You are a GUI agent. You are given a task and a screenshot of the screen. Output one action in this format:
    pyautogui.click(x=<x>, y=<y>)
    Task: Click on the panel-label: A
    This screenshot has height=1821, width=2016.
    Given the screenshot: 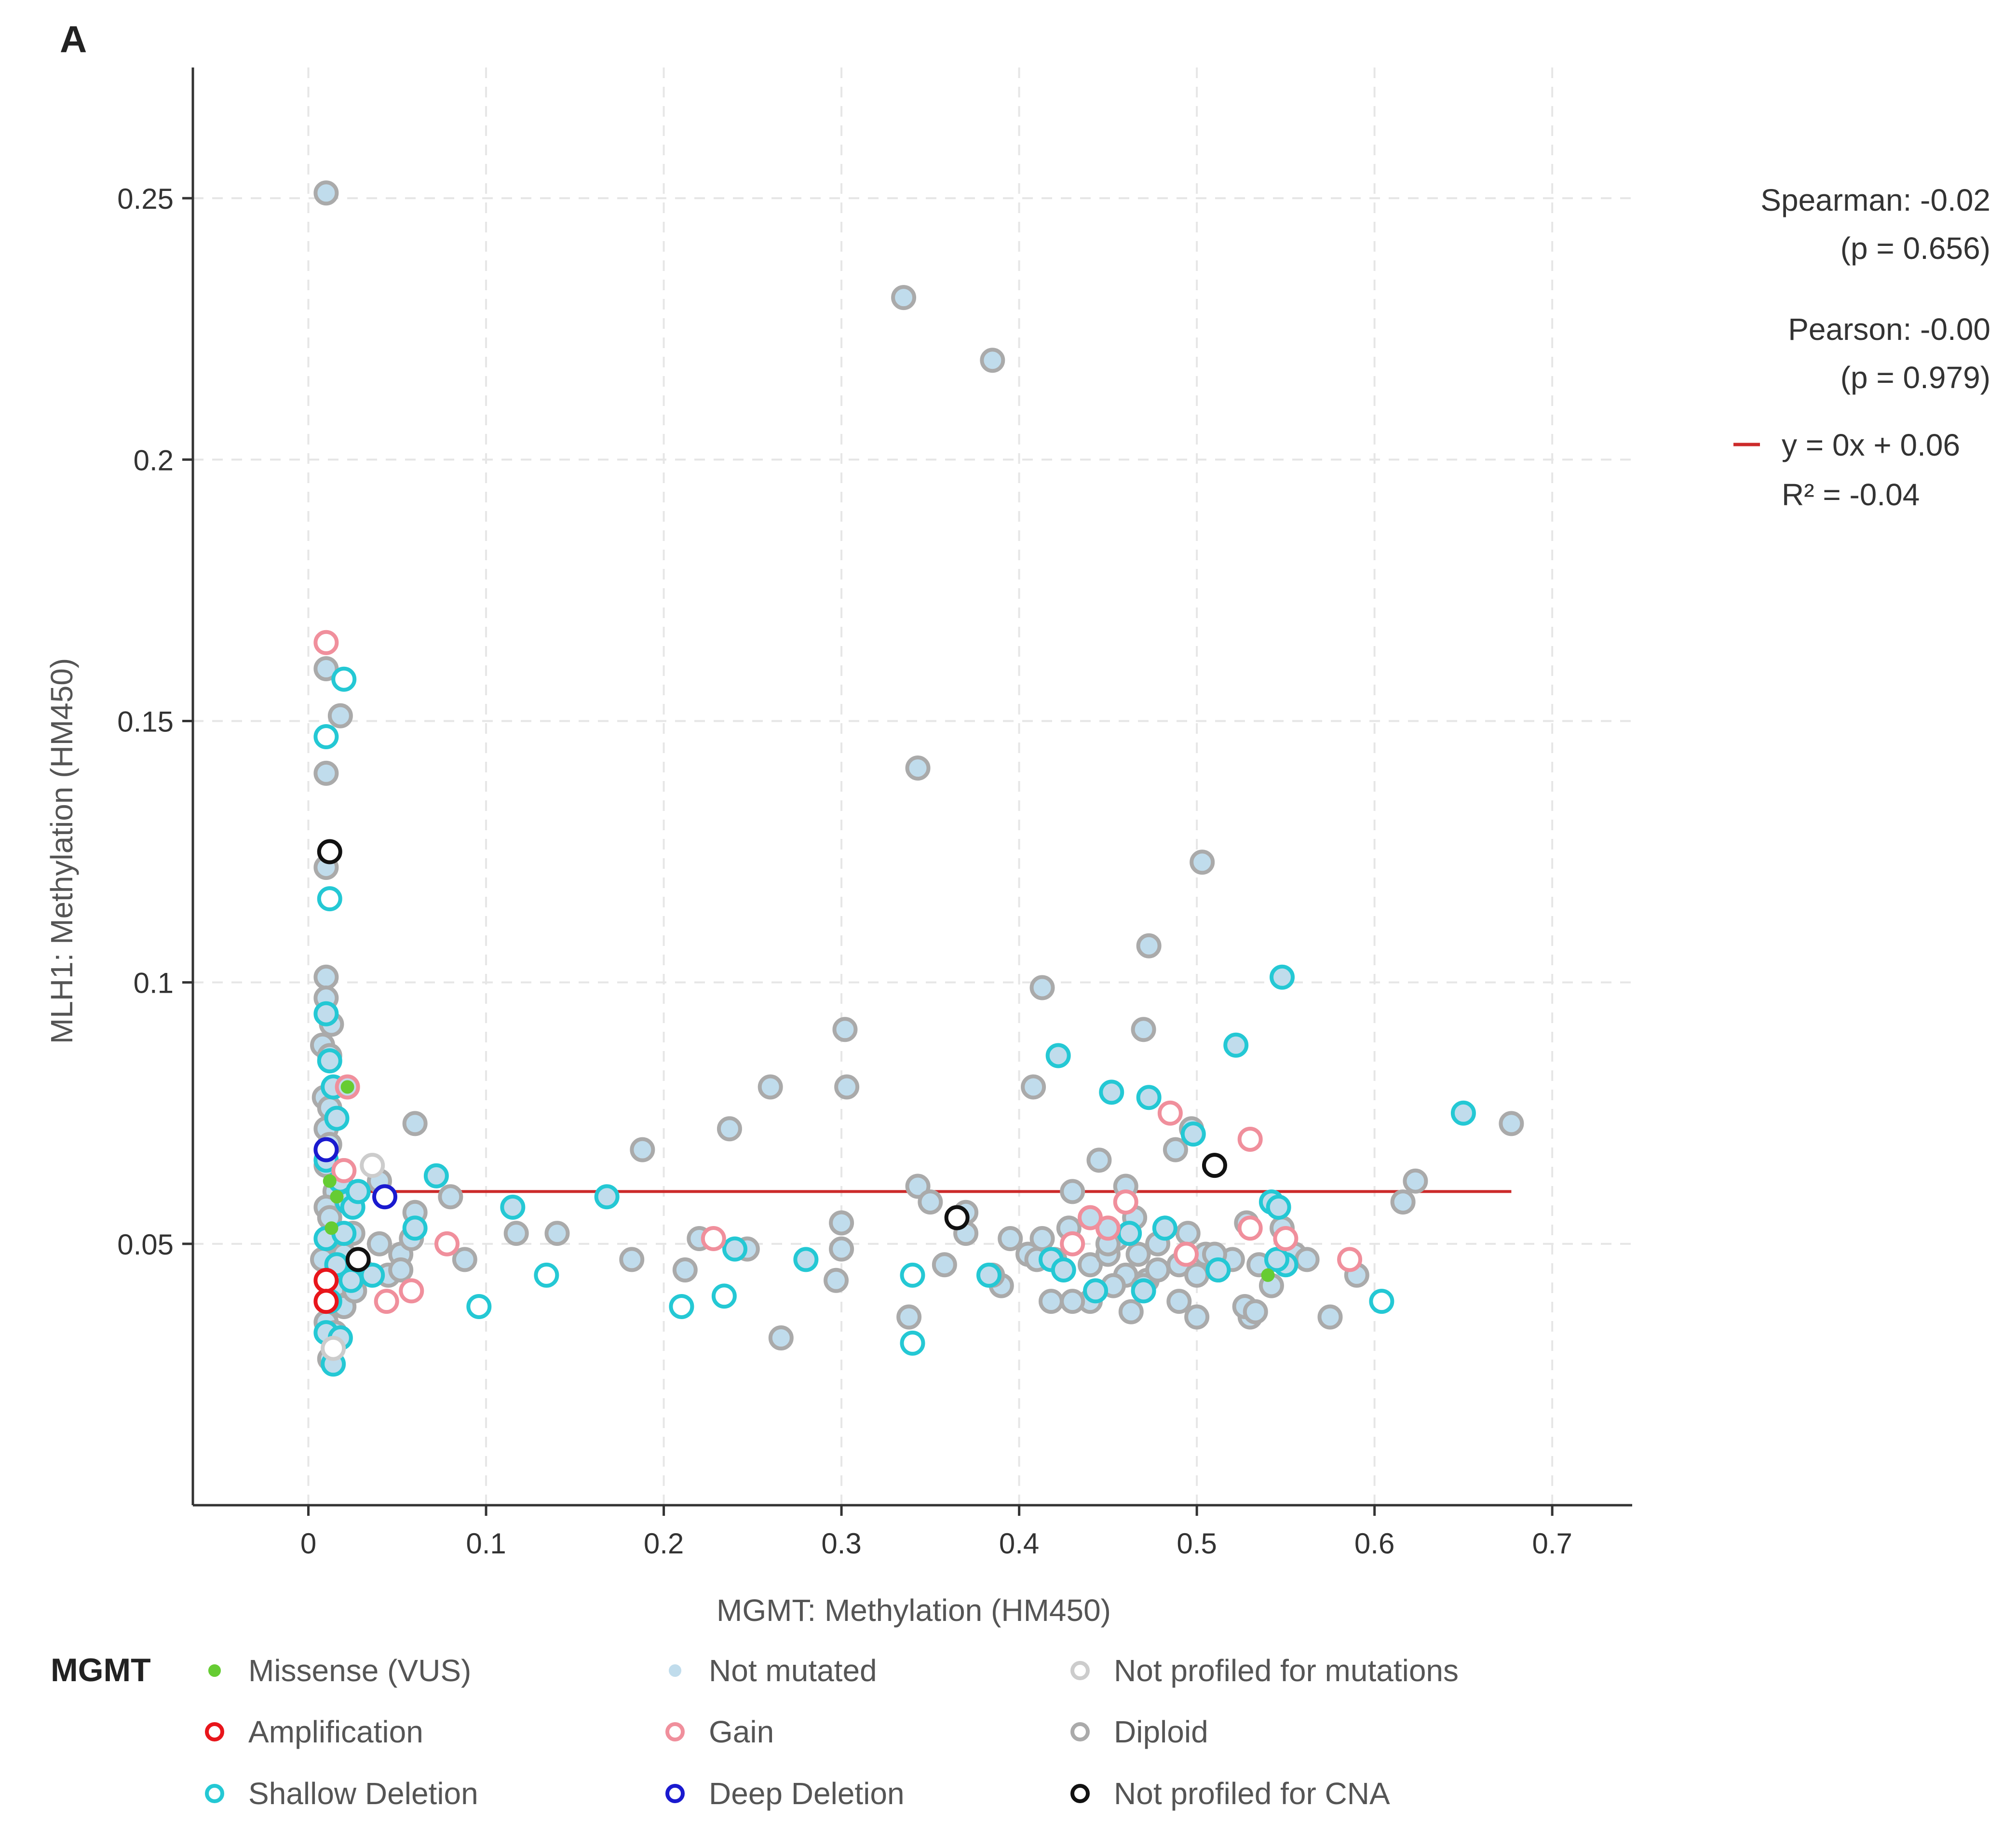 What is the action you would take?
    pyautogui.click(x=74, y=39)
    